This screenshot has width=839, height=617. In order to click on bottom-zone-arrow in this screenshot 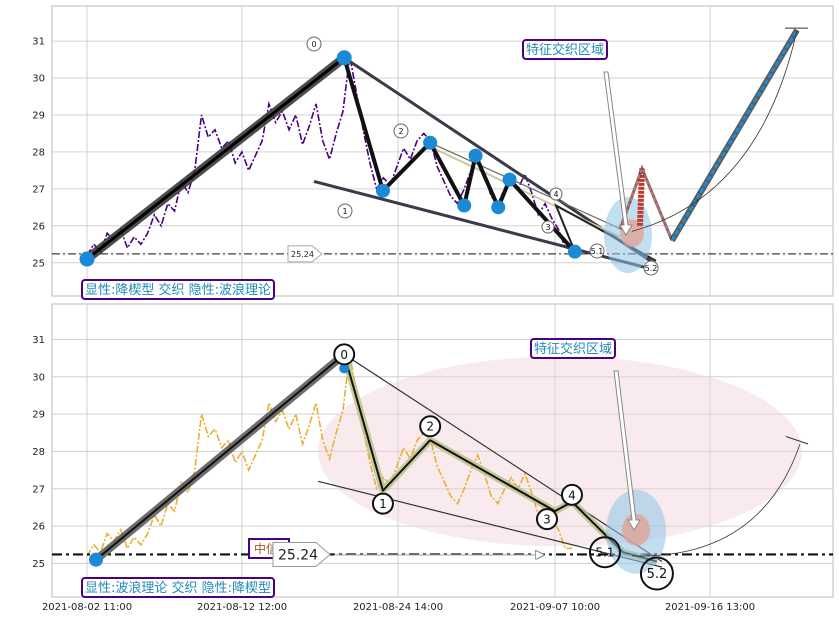, I will do `click(627, 450)`.